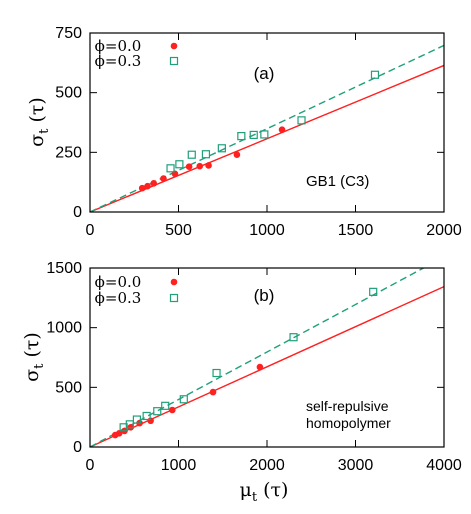 The image size is (471, 514). Describe the element at coordinates (68, 33) in the screenshot. I see `y-tick-label: 750` at that location.